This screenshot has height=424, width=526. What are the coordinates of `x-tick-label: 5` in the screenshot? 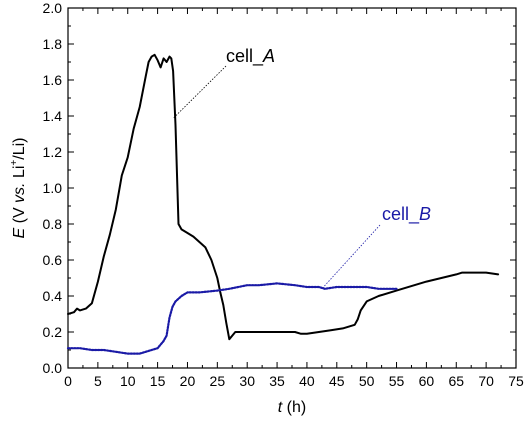 It's located at (98, 381).